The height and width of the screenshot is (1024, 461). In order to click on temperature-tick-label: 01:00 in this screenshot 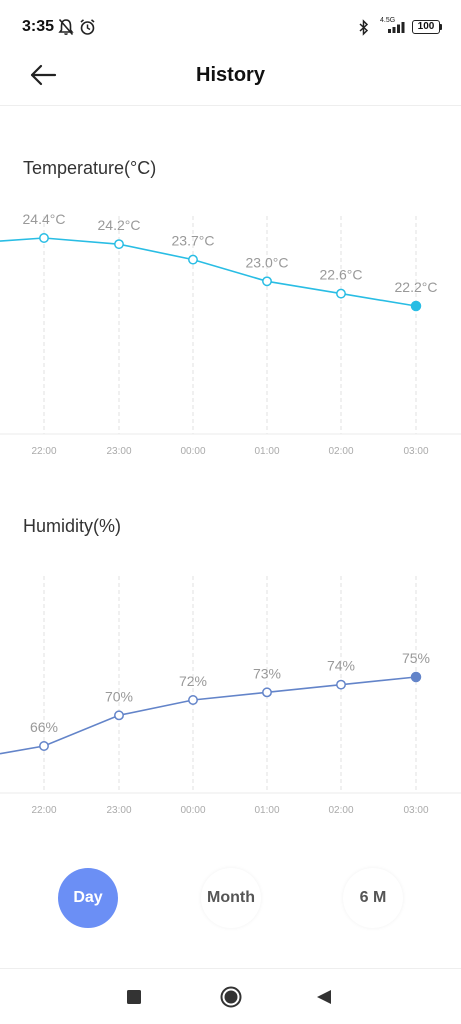, I will do `click(266, 451)`.